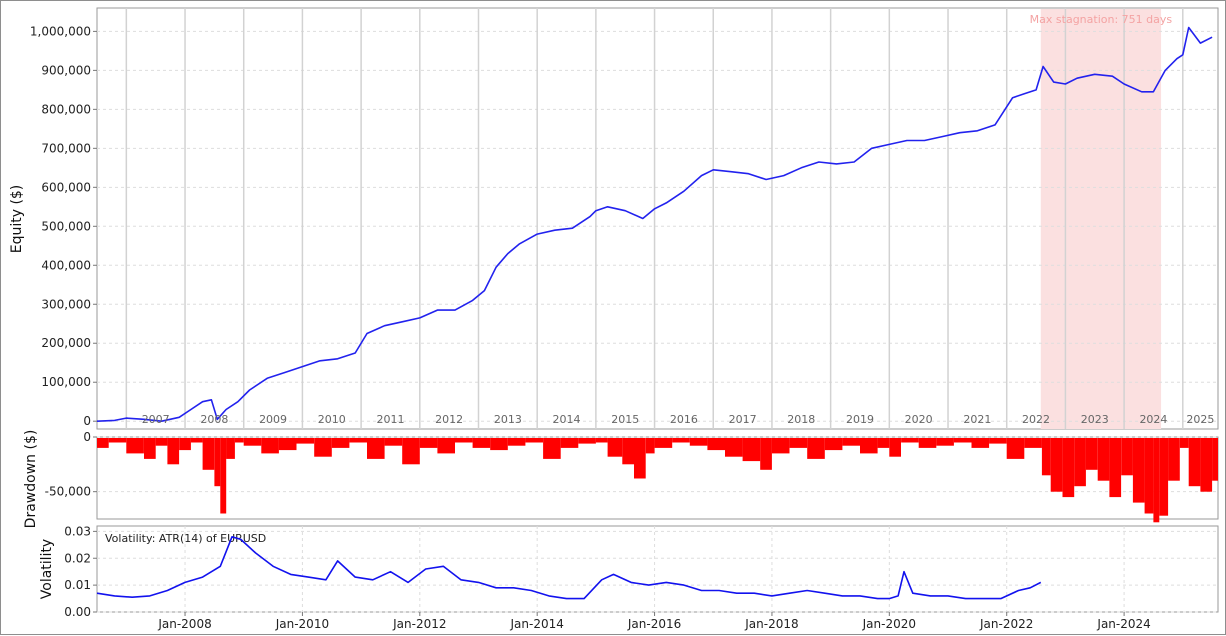 Image resolution: width=1226 pixels, height=636 pixels. Describe the element at coordinates (66, 148) in the screenshot. I see `equity-tick-label: 700,000` at that location.